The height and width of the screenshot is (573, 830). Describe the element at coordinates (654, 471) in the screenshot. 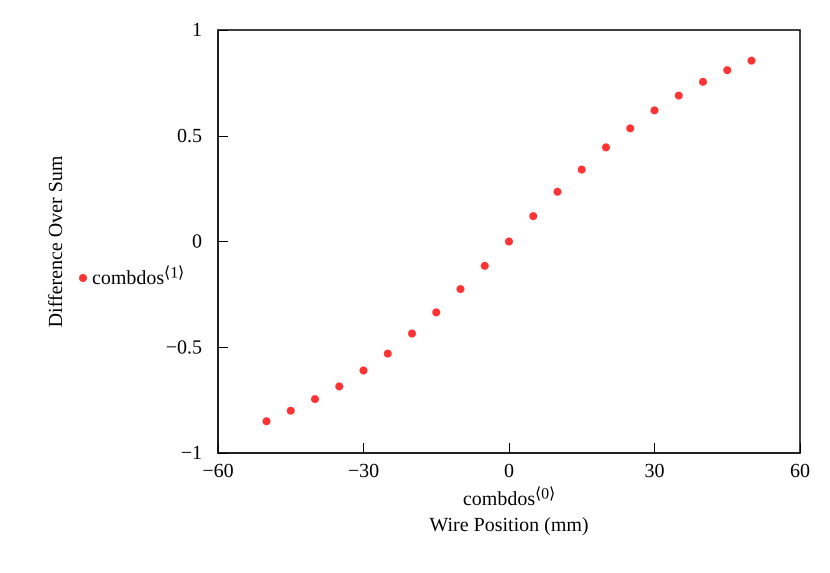

I see `x-tick-label: 30` at that location.